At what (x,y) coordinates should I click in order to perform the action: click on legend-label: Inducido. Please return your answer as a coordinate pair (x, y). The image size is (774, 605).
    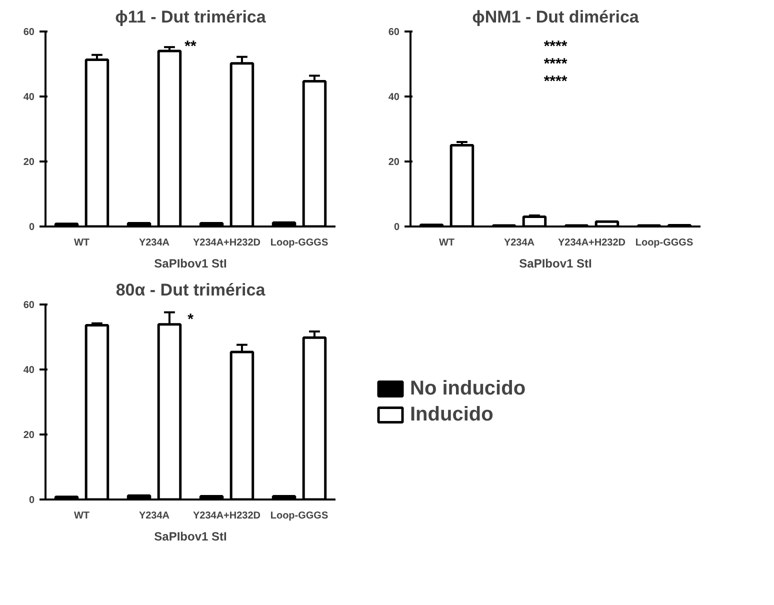
    Looking at the image, I should click on (452, 414).